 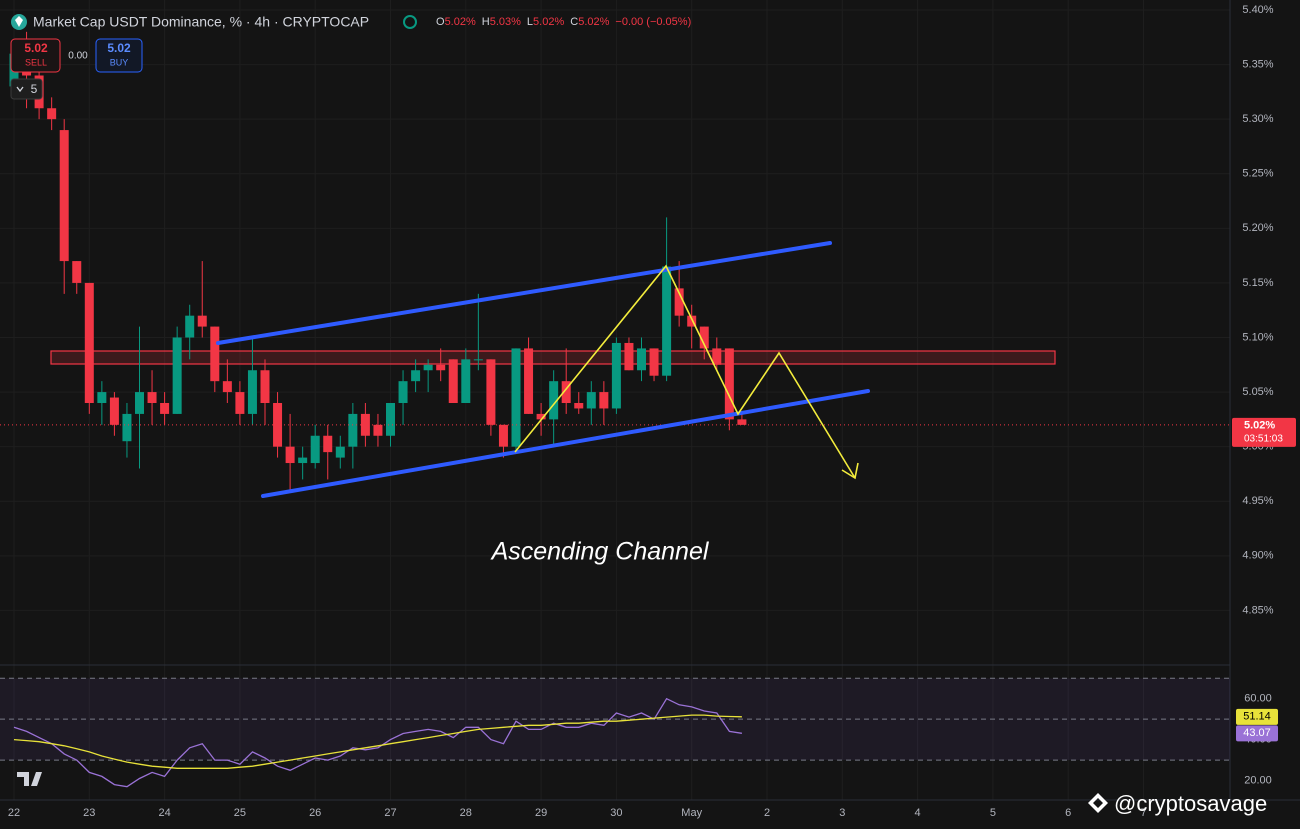 What do you see at coordinates (19, 21) in the screenshot?
I see `symbol-logo-mark` at bounding box center [19, 21].